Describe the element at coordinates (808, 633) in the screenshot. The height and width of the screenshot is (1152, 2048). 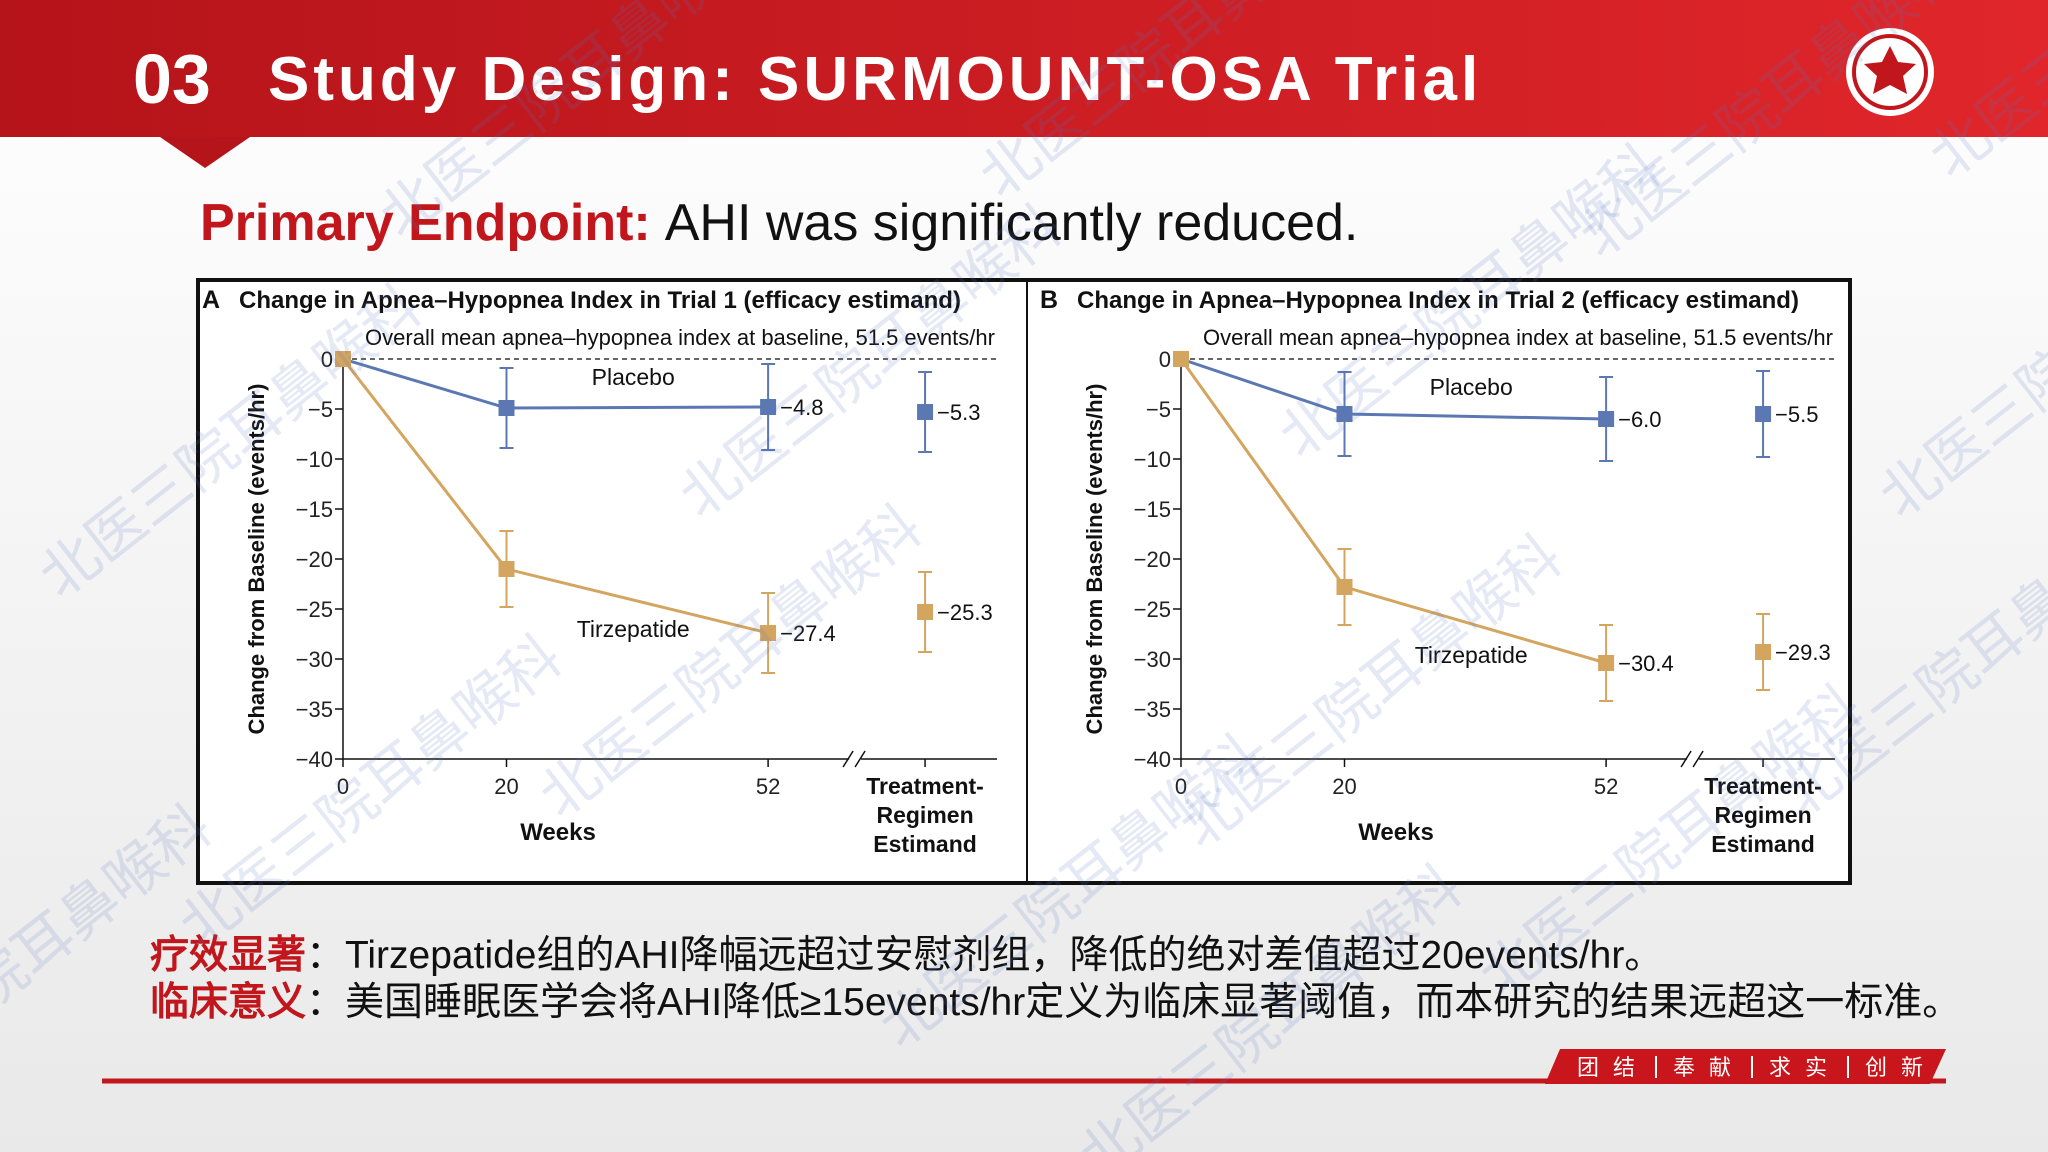
I see `value-label: −27.4` at that location.